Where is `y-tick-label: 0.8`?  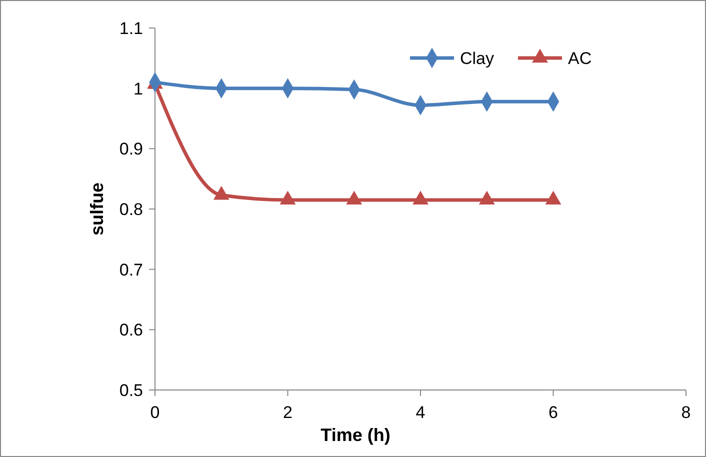 y-tick-label: 0.8 is located at coordinates (131, 209).